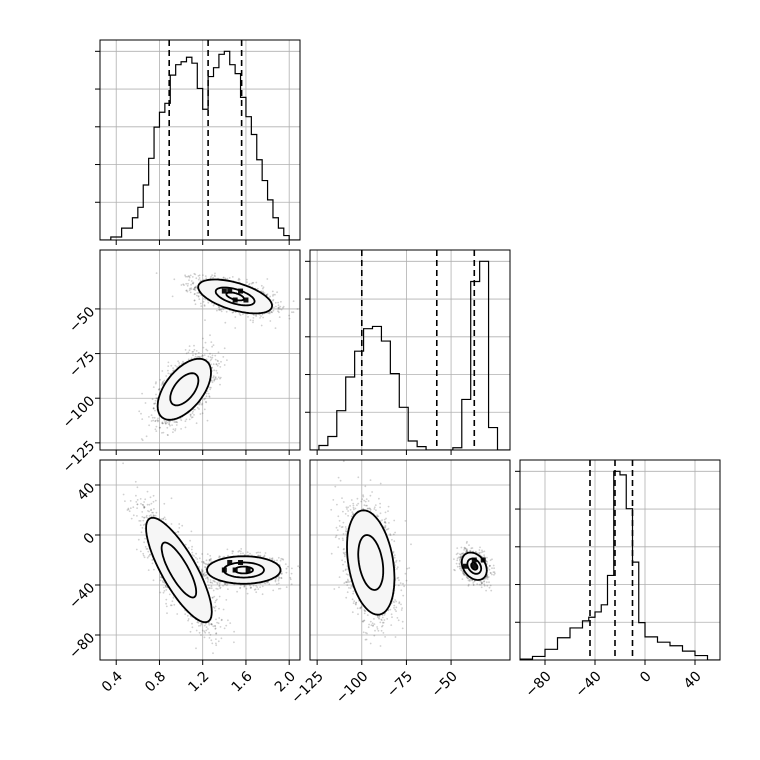  I want to click on x-tick-label: −40, so click(589, 684).